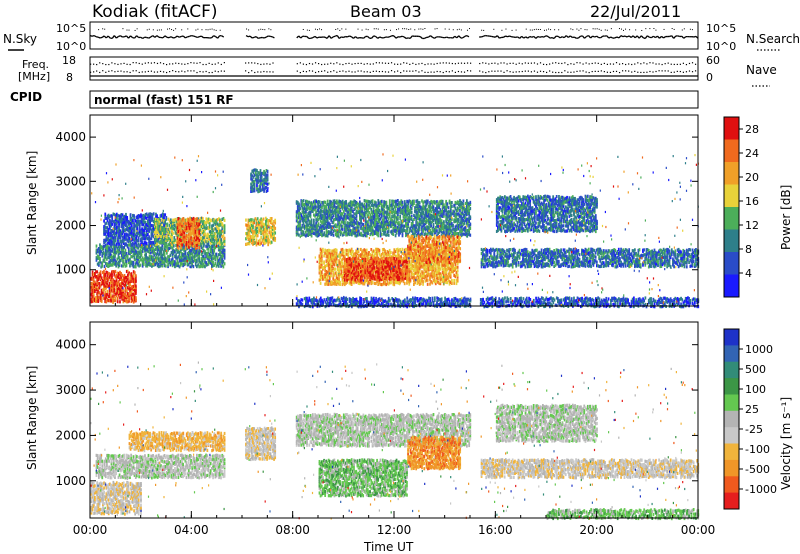 The width and height of the screenshot is (800, 554). What do you see at coordinates (261, 231) in the screenshot?
I see `power-echo-band` at bounding box center [261, 231].